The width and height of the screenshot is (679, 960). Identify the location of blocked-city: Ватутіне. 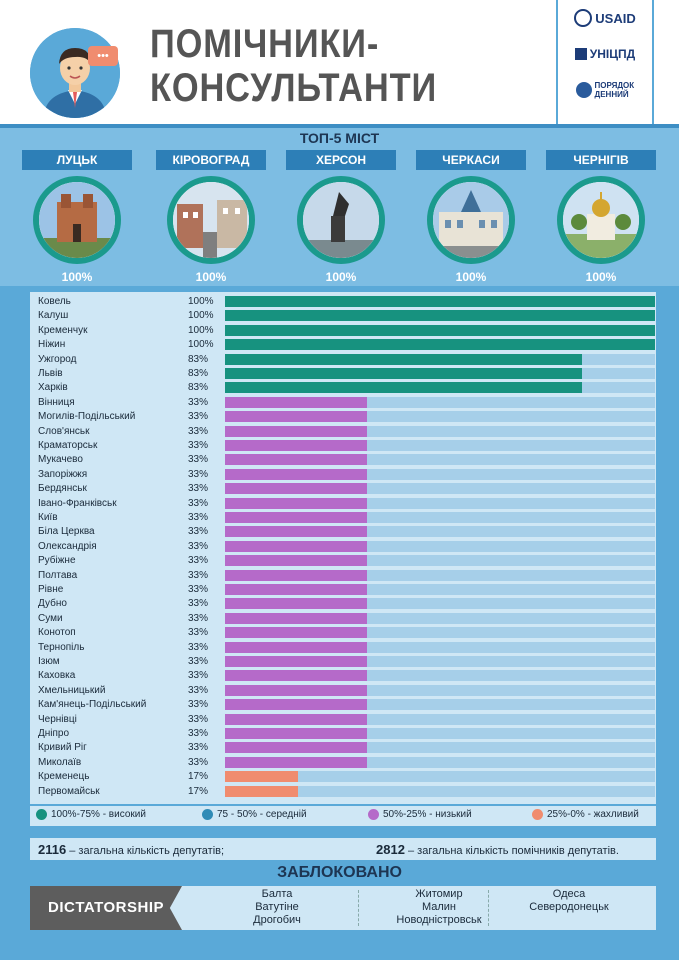
(277, 907).